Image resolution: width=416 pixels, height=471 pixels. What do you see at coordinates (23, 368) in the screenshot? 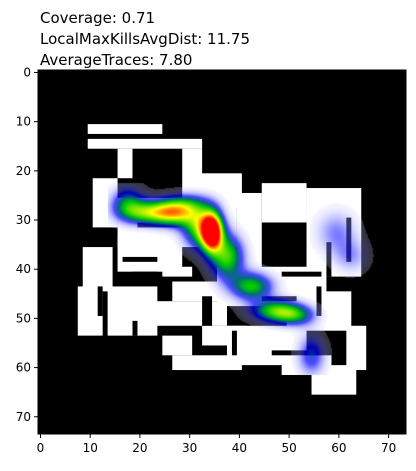
I see `y-tick-label-6: 60` at bounding box center [23, 368].